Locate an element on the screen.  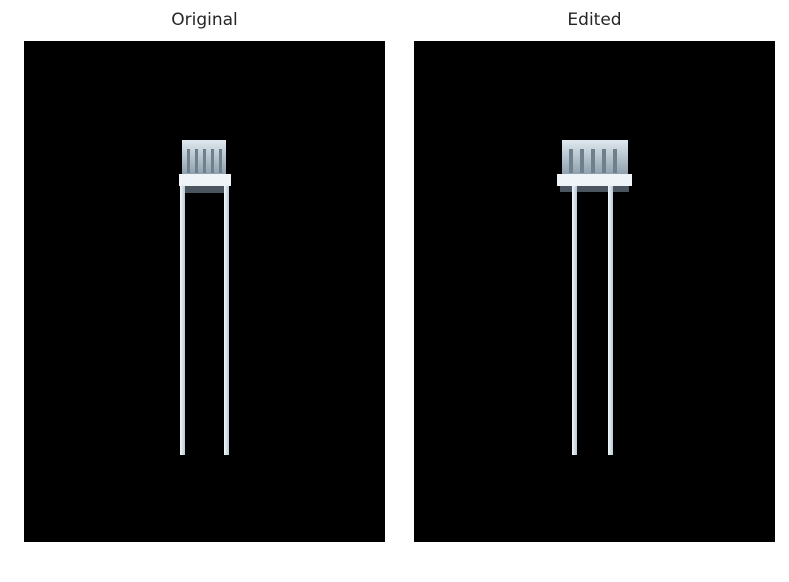
original-chair-render is located at coordinates (205, 297).